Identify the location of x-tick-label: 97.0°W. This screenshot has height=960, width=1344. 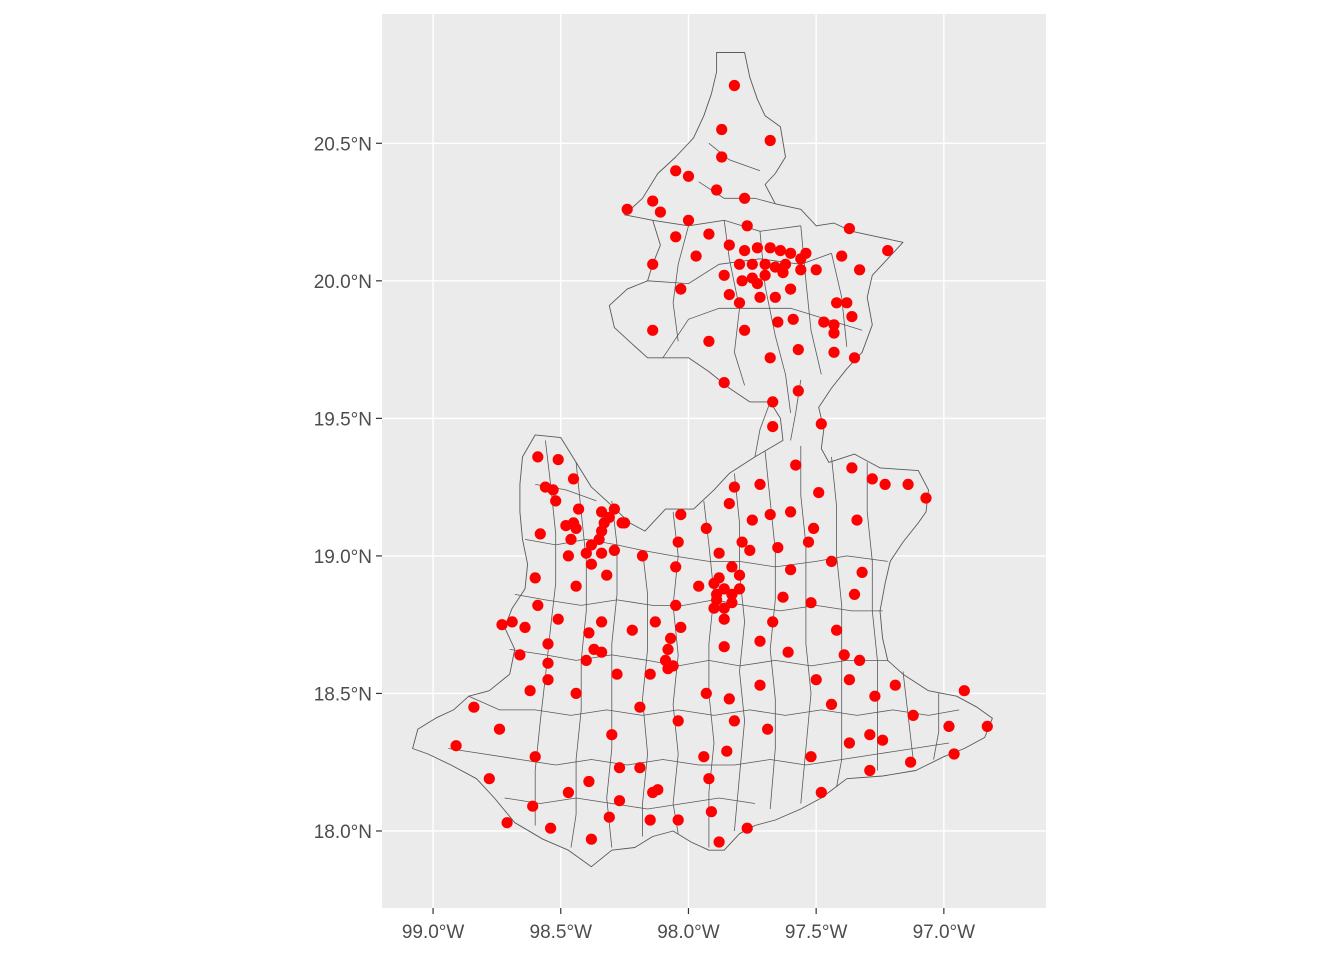
(944, 932).